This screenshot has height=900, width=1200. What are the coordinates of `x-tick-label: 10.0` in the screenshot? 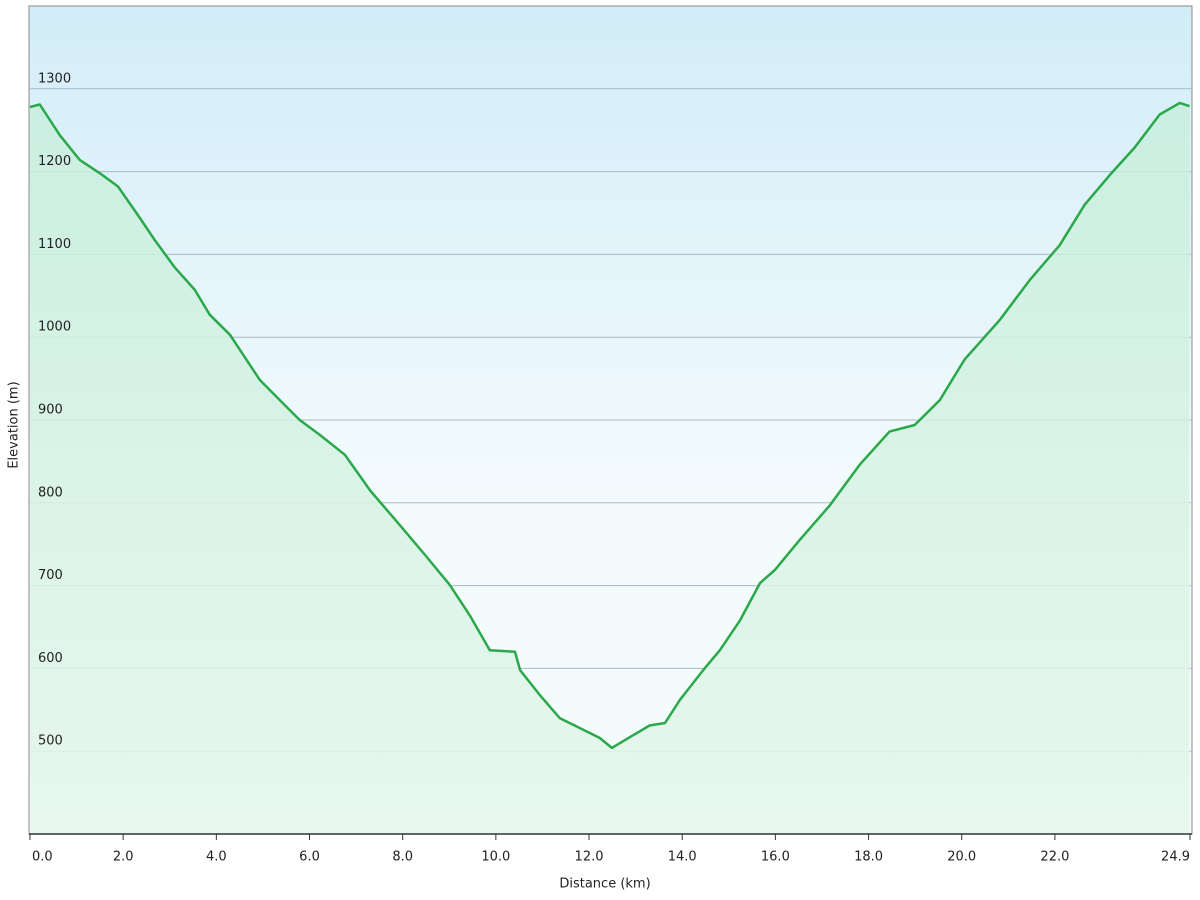 It's located at (495, 857).